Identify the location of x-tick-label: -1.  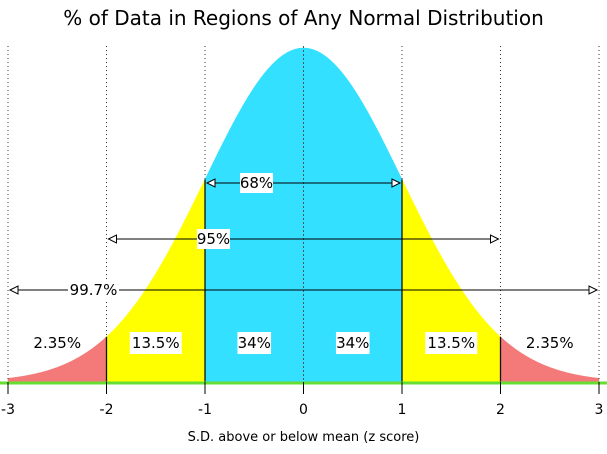
(205, 410).